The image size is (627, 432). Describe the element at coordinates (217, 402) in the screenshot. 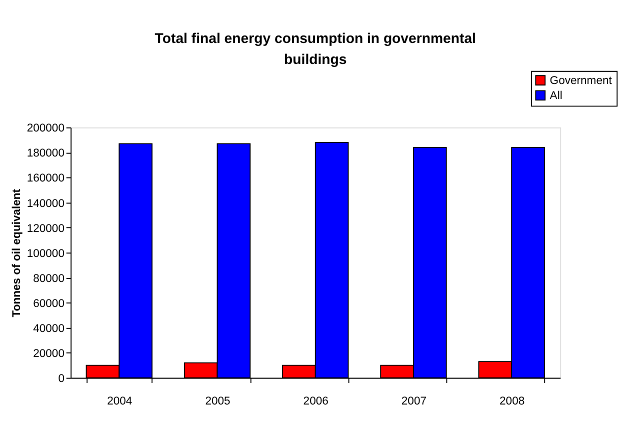

I see `x-tick-label: 2005` at that location.